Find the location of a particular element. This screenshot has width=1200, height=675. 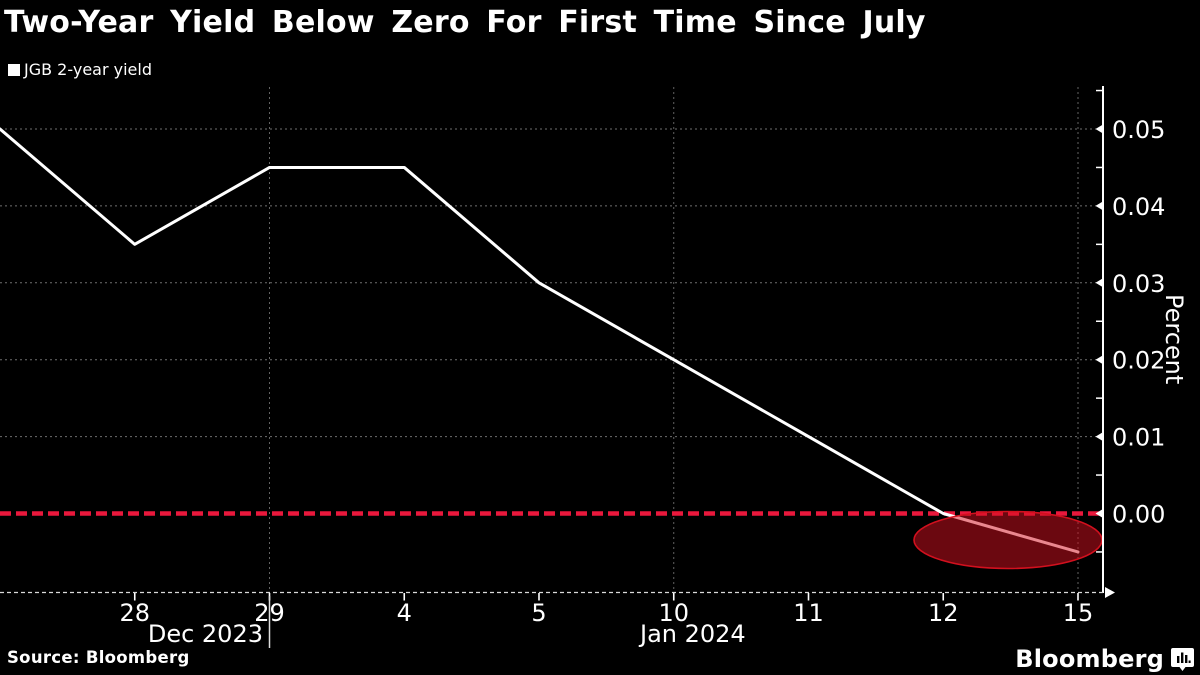

x-tick-label: 11 is located at coordinates (808, 613).